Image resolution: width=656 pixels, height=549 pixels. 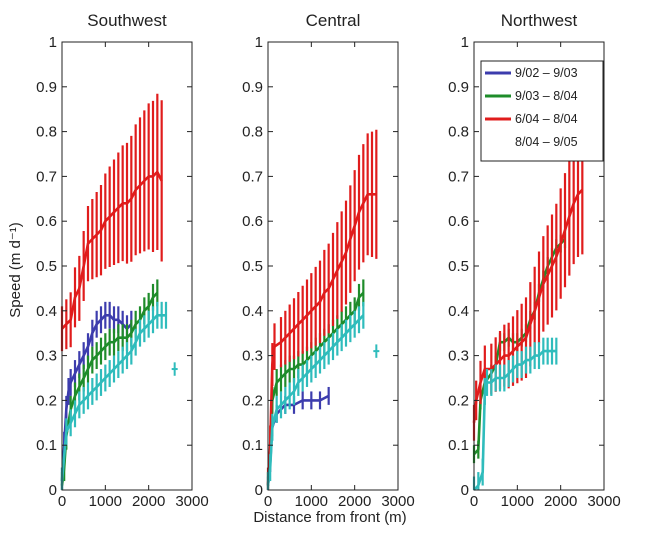 What do you see at coordinates (546, 96) in the screenshot?
I see `legend-label: 9/03 – 8/04` at bounding box center [546, 96].